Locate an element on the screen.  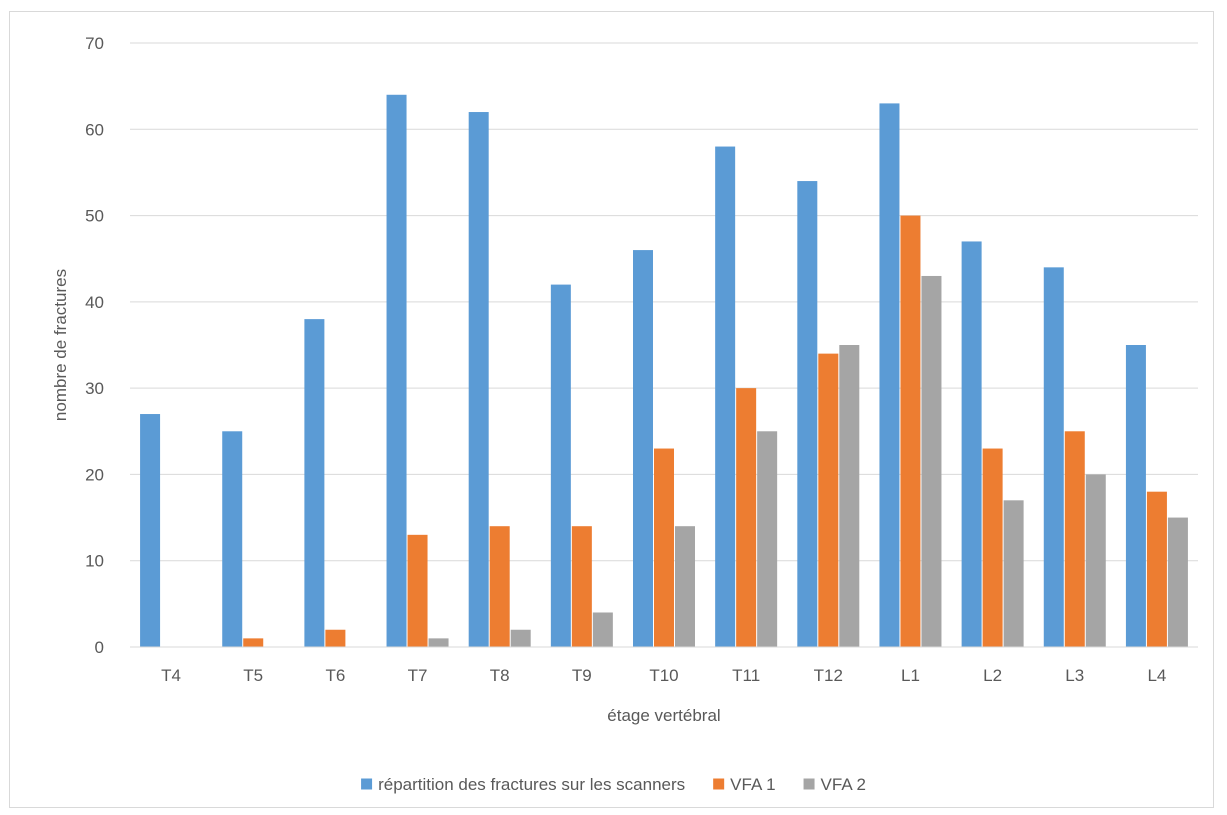
x-tick-label: T12 is located at coordinates (828, 675).